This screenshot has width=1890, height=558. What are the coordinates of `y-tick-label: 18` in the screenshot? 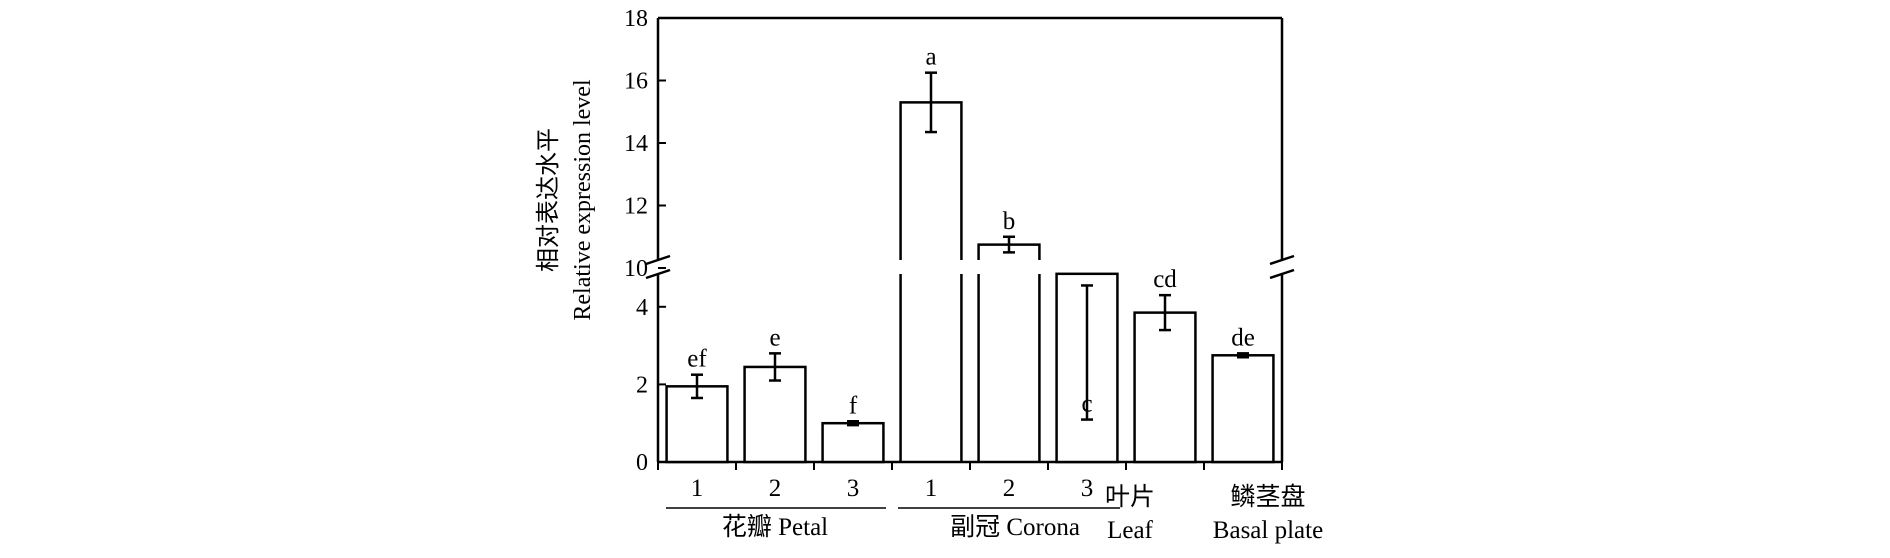 It's located at (636, 19).